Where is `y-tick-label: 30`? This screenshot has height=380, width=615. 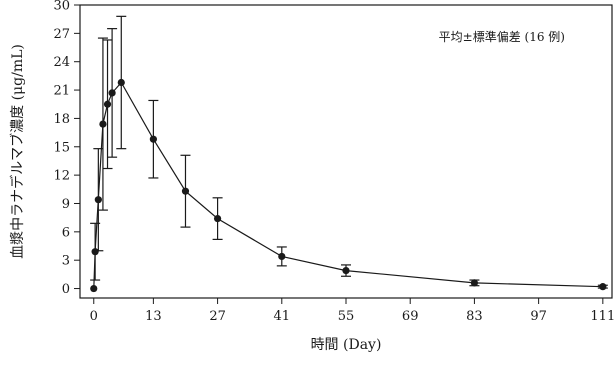
y-tick-label: 30 is located at coordinates (61, 7).